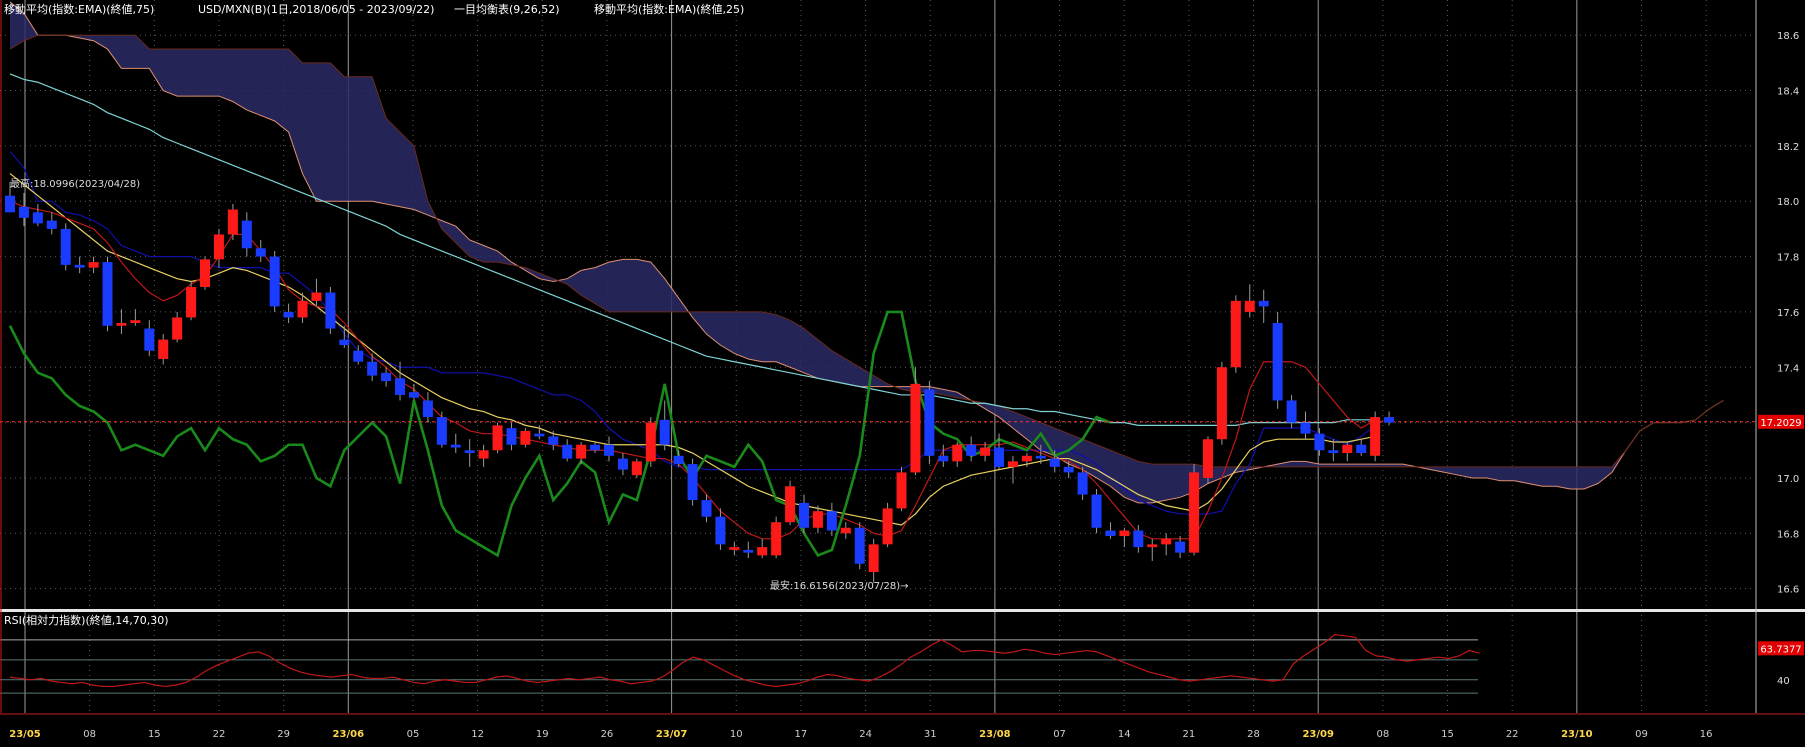 The height and width of the screenshot is (747, 1805). I want to click on y-tick-label: 18.2, so click(1788, 147).